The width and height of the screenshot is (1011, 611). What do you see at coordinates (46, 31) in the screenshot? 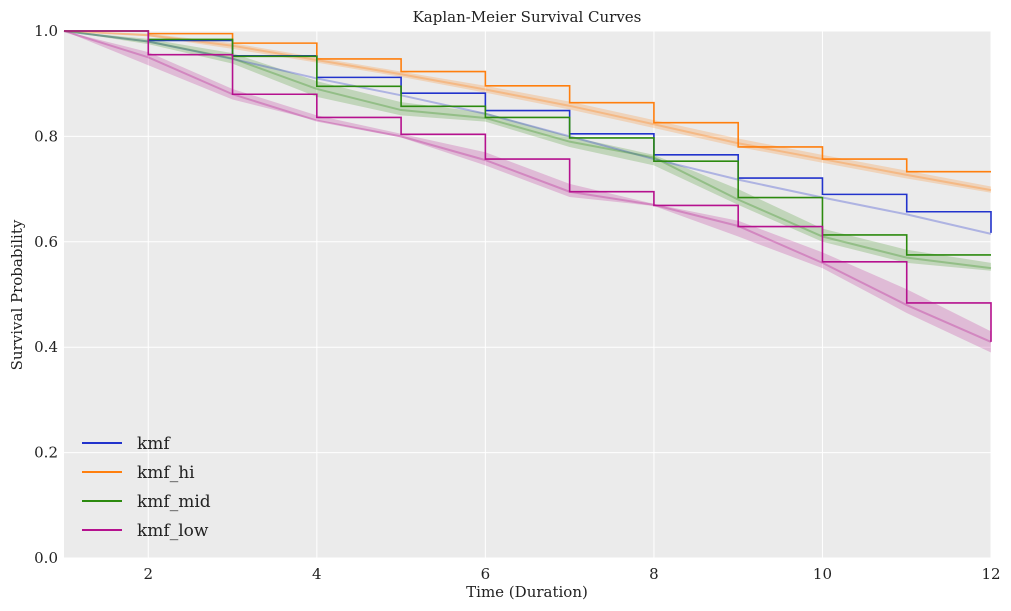
I see `y-tick-label-5: 1.0` at bounding box center [46, 31].